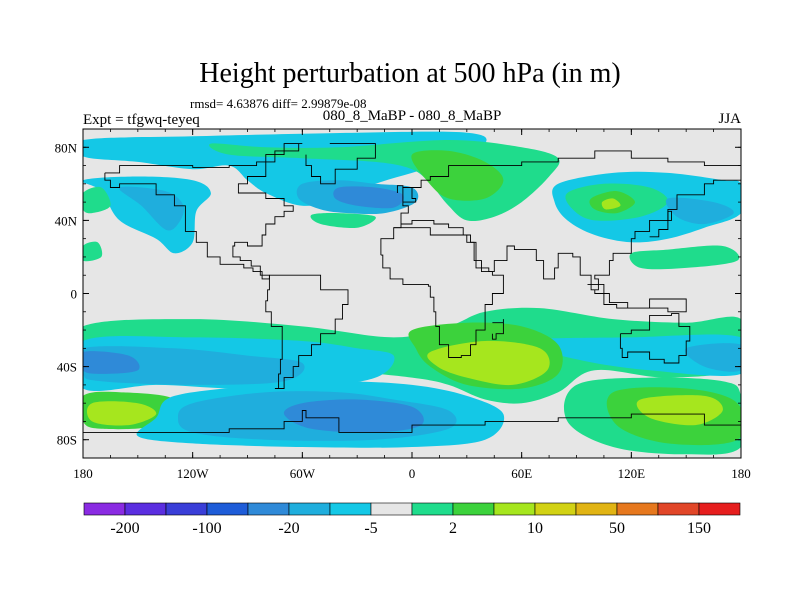 This screenshot has width=800, height=600. Describe the element at coordinates (66, 147) in the screenshot. I see `y-tick-label: 80N` at that location.